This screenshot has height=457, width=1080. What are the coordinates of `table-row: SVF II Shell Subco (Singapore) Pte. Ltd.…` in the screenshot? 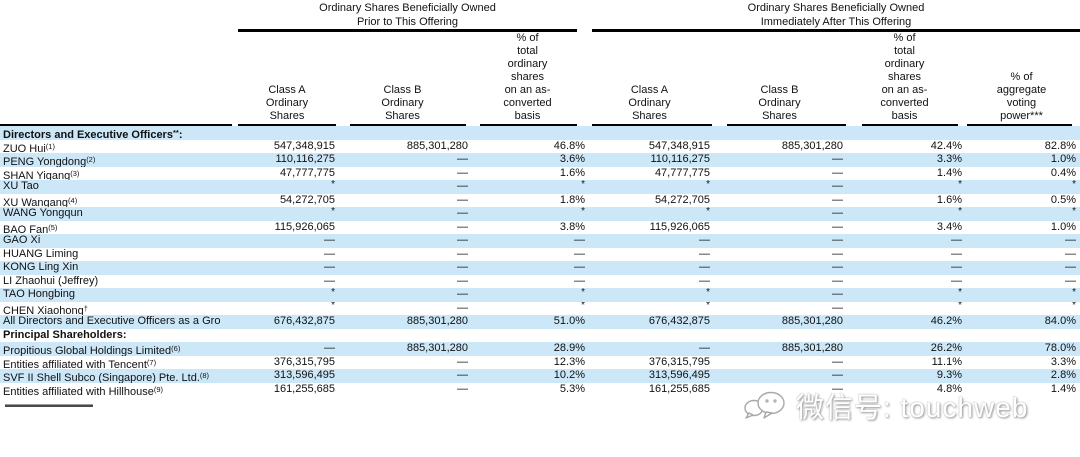 It's located at (540, 376).